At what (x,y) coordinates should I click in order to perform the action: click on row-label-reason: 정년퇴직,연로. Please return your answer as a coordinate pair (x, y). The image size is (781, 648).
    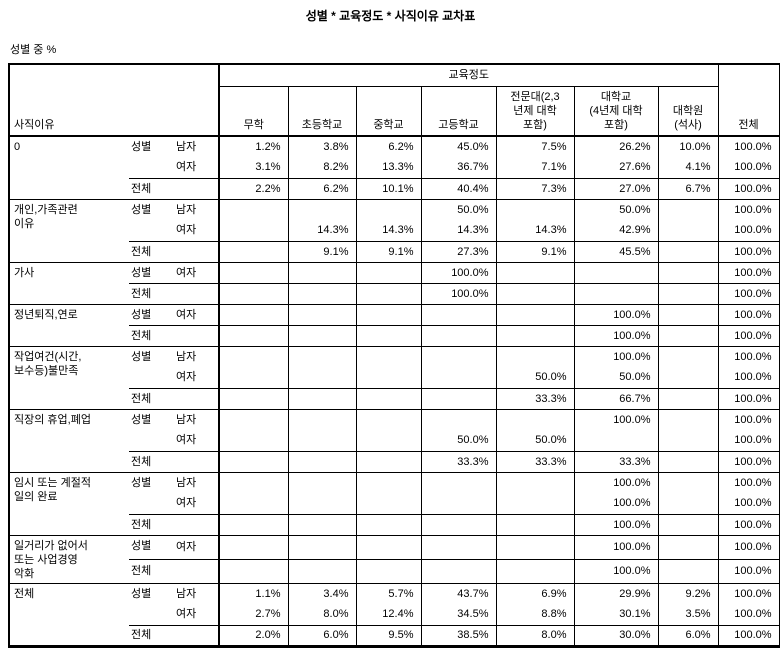
    Looking at the image, I should click on (69, 324).